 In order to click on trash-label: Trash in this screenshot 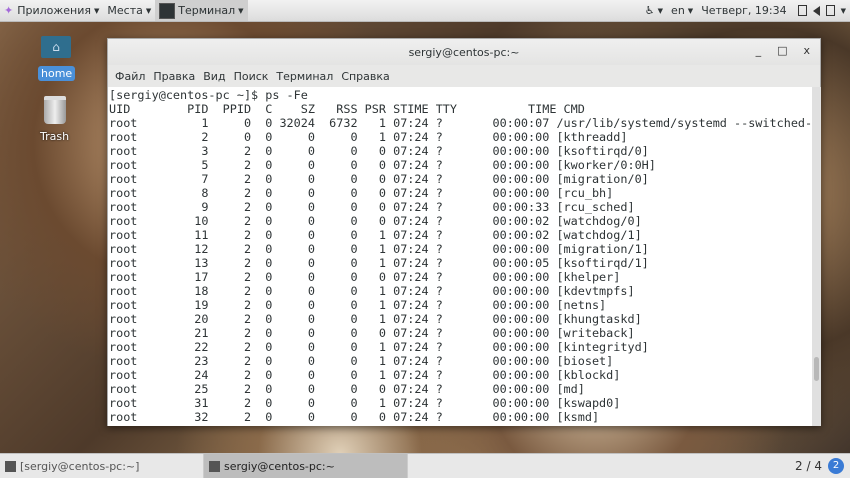, I will do `click(55, 136)`.